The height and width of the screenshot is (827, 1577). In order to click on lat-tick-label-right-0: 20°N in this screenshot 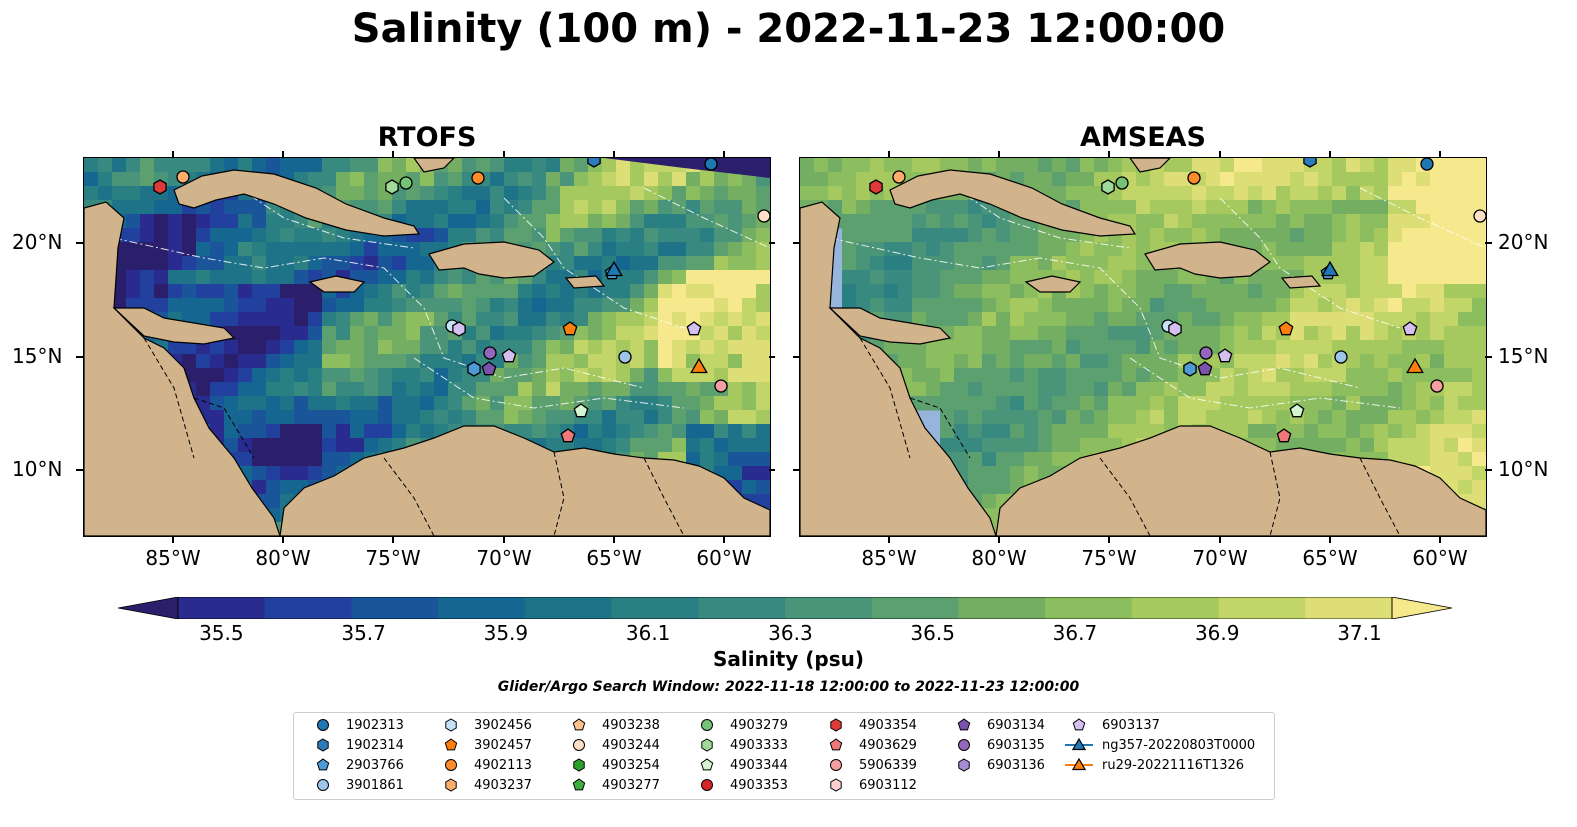, I will do `click(1523, 242)`.